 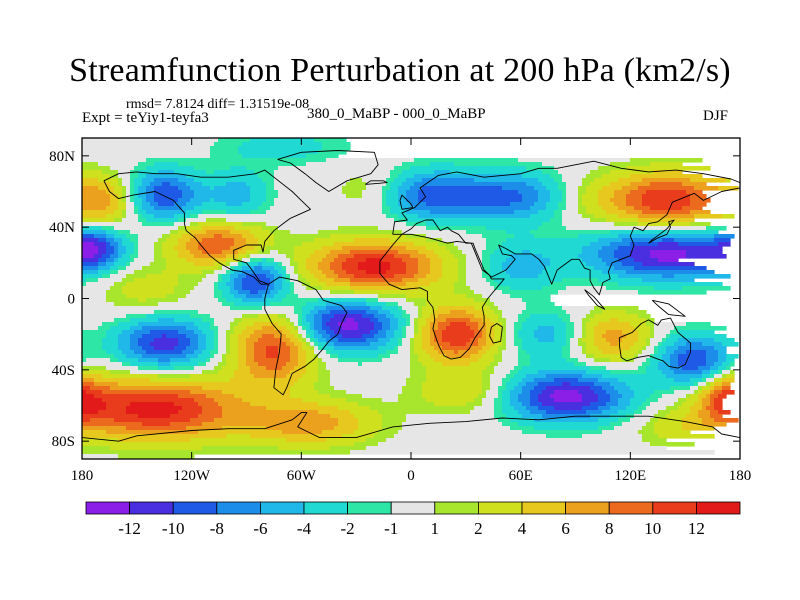 I want to click on stats-line: rmsd= 7.8124 diff= 1.31519e-08, so click(x=218, y=104).